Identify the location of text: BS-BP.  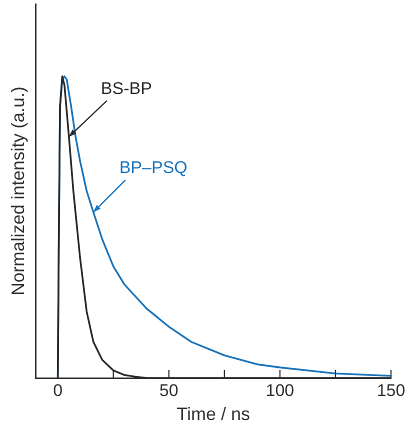
(126, 88).